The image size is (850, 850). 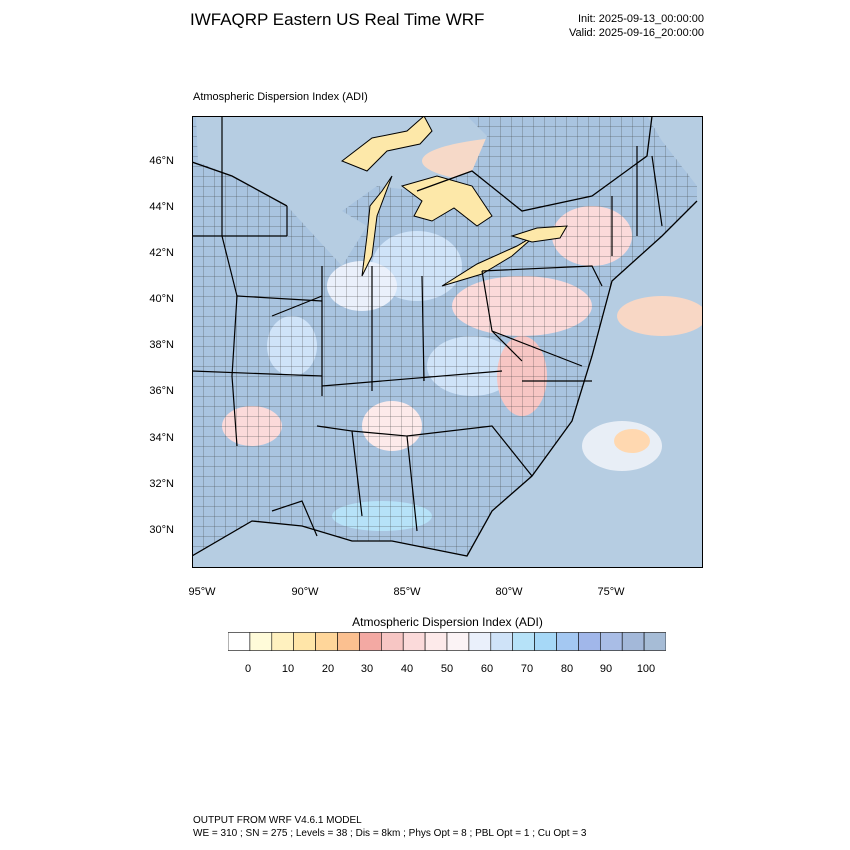 I want to click on lon-tick-85w: 85°W, so click(x=407, y=592).